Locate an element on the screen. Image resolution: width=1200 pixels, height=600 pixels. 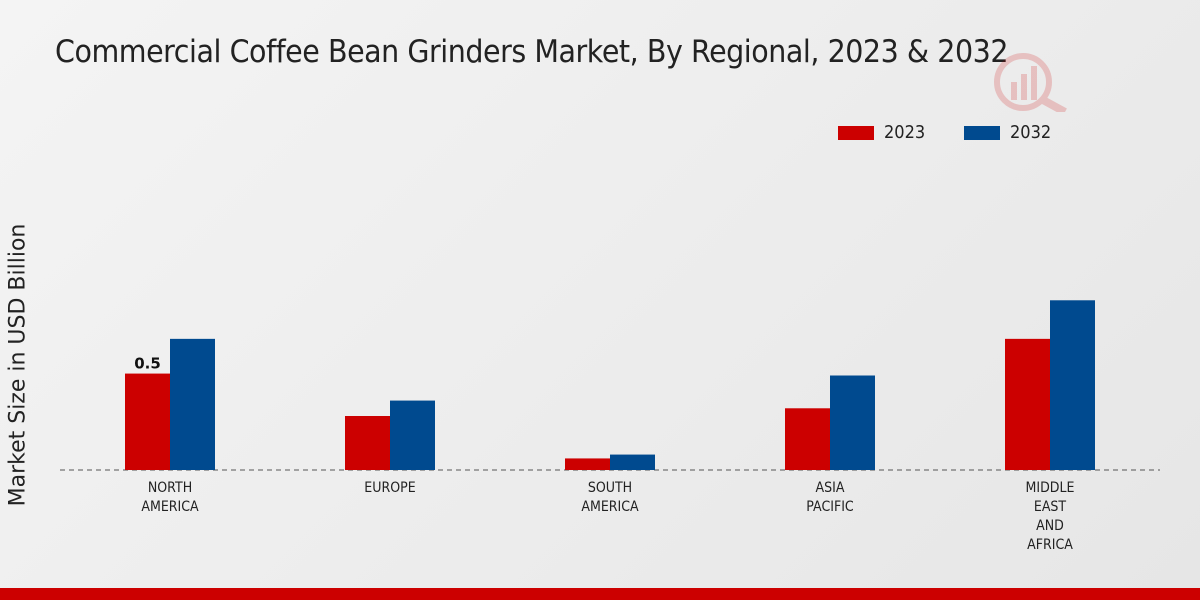
x-tick-label: MIDDLE EAST AND AFRICA is located at coordinates (1050, 516).